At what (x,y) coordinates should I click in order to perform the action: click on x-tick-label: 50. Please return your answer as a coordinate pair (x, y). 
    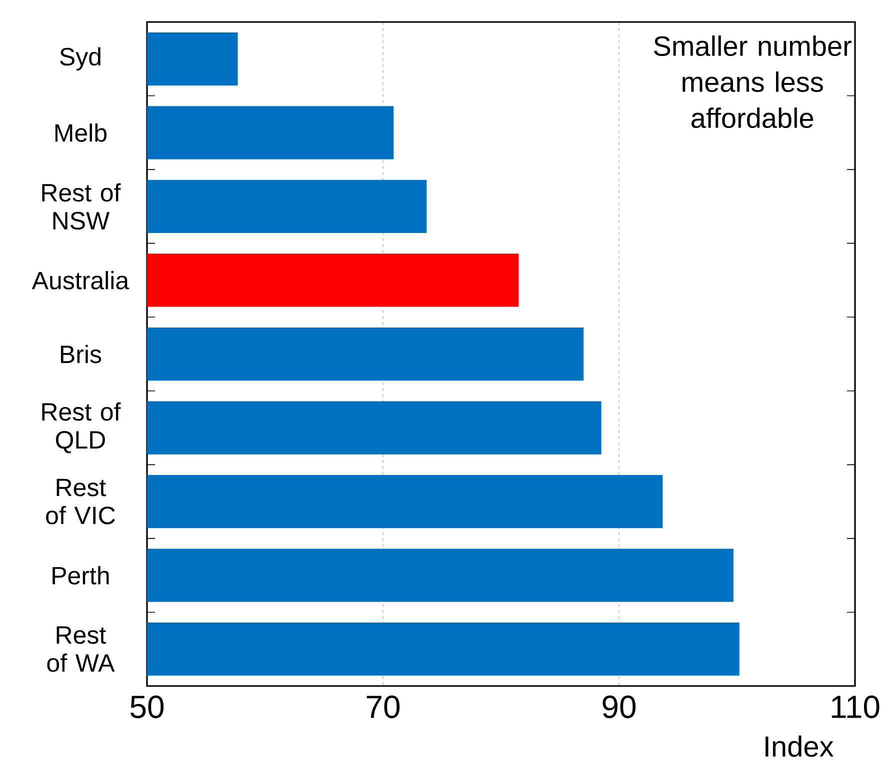
    Looking at the image, I should click on (147, 707).